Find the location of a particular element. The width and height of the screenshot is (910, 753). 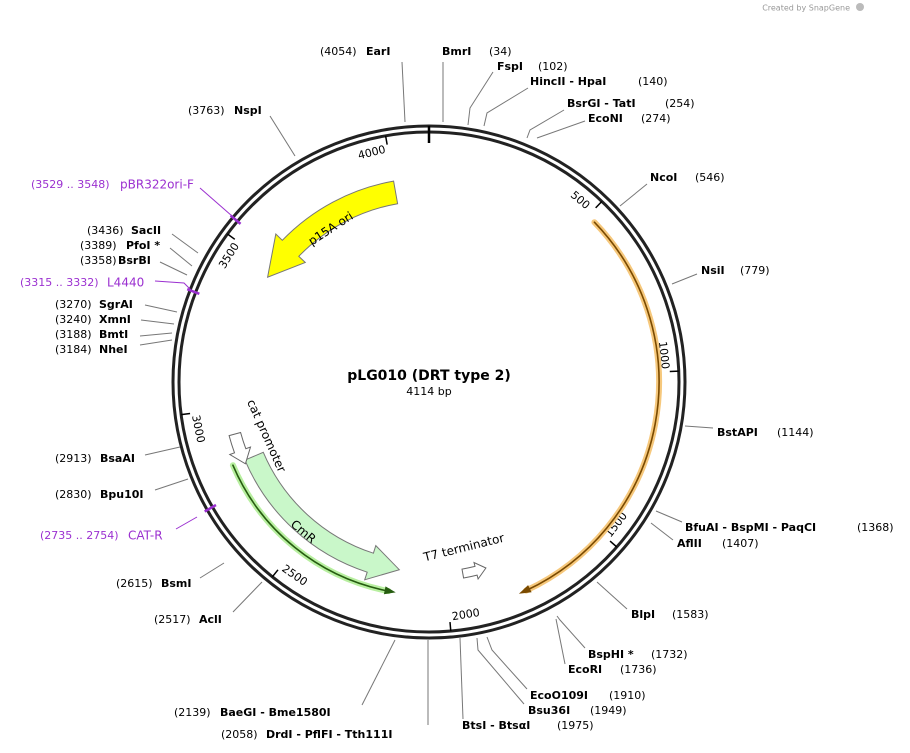

site-position: (4054) is located at coordinates (338, 51).